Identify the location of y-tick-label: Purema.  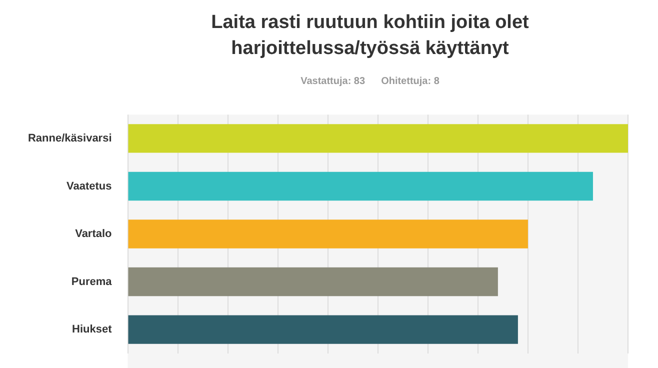
(92, 282).